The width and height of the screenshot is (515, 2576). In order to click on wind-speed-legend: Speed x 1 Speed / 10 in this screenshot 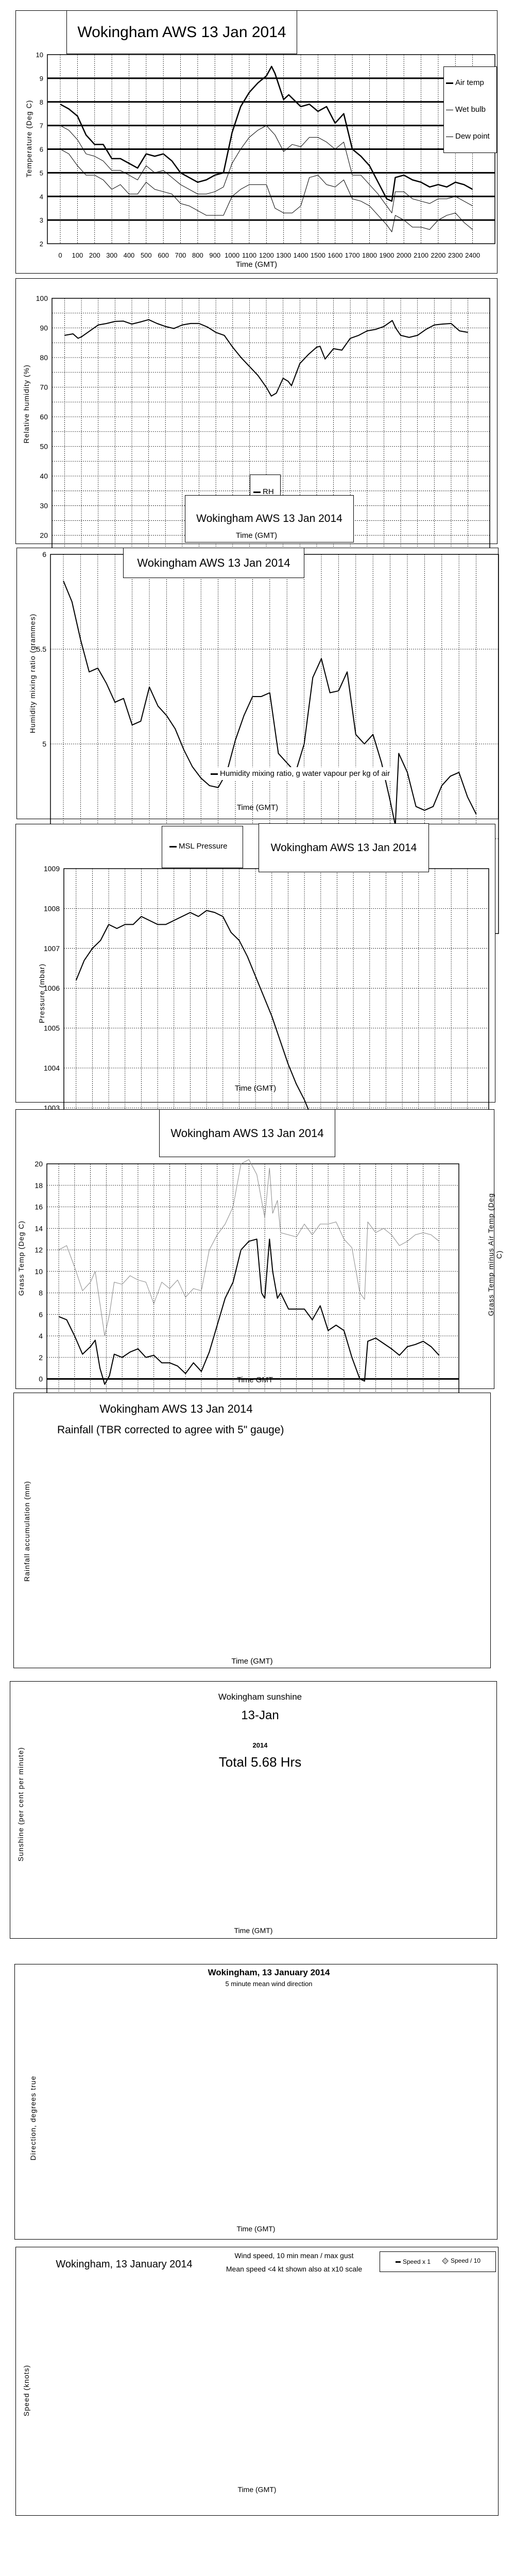, I will do `click(438, 2261)`.